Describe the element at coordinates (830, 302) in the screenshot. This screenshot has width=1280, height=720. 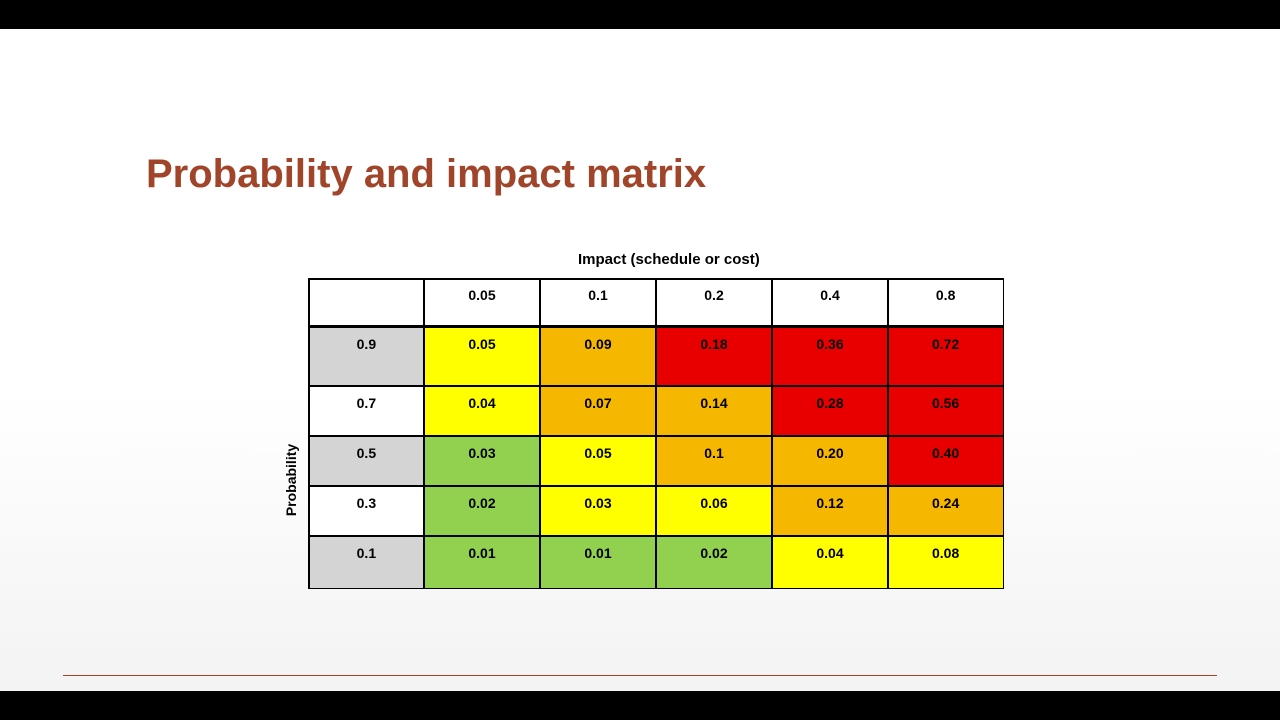
I see `impact-header-cell: 0.4` at that location.